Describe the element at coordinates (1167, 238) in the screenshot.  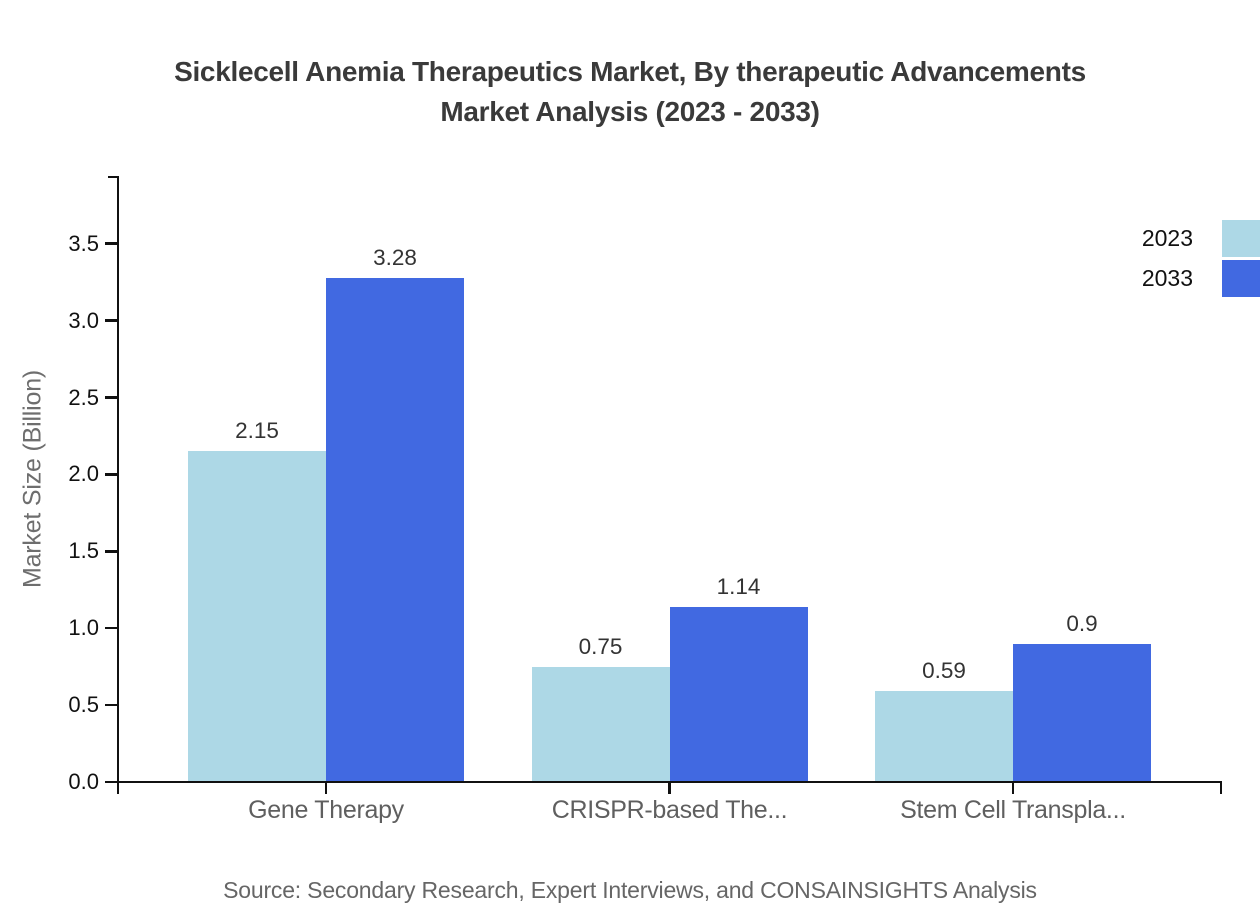
I see `legend-label-2023: 2023` at that location.